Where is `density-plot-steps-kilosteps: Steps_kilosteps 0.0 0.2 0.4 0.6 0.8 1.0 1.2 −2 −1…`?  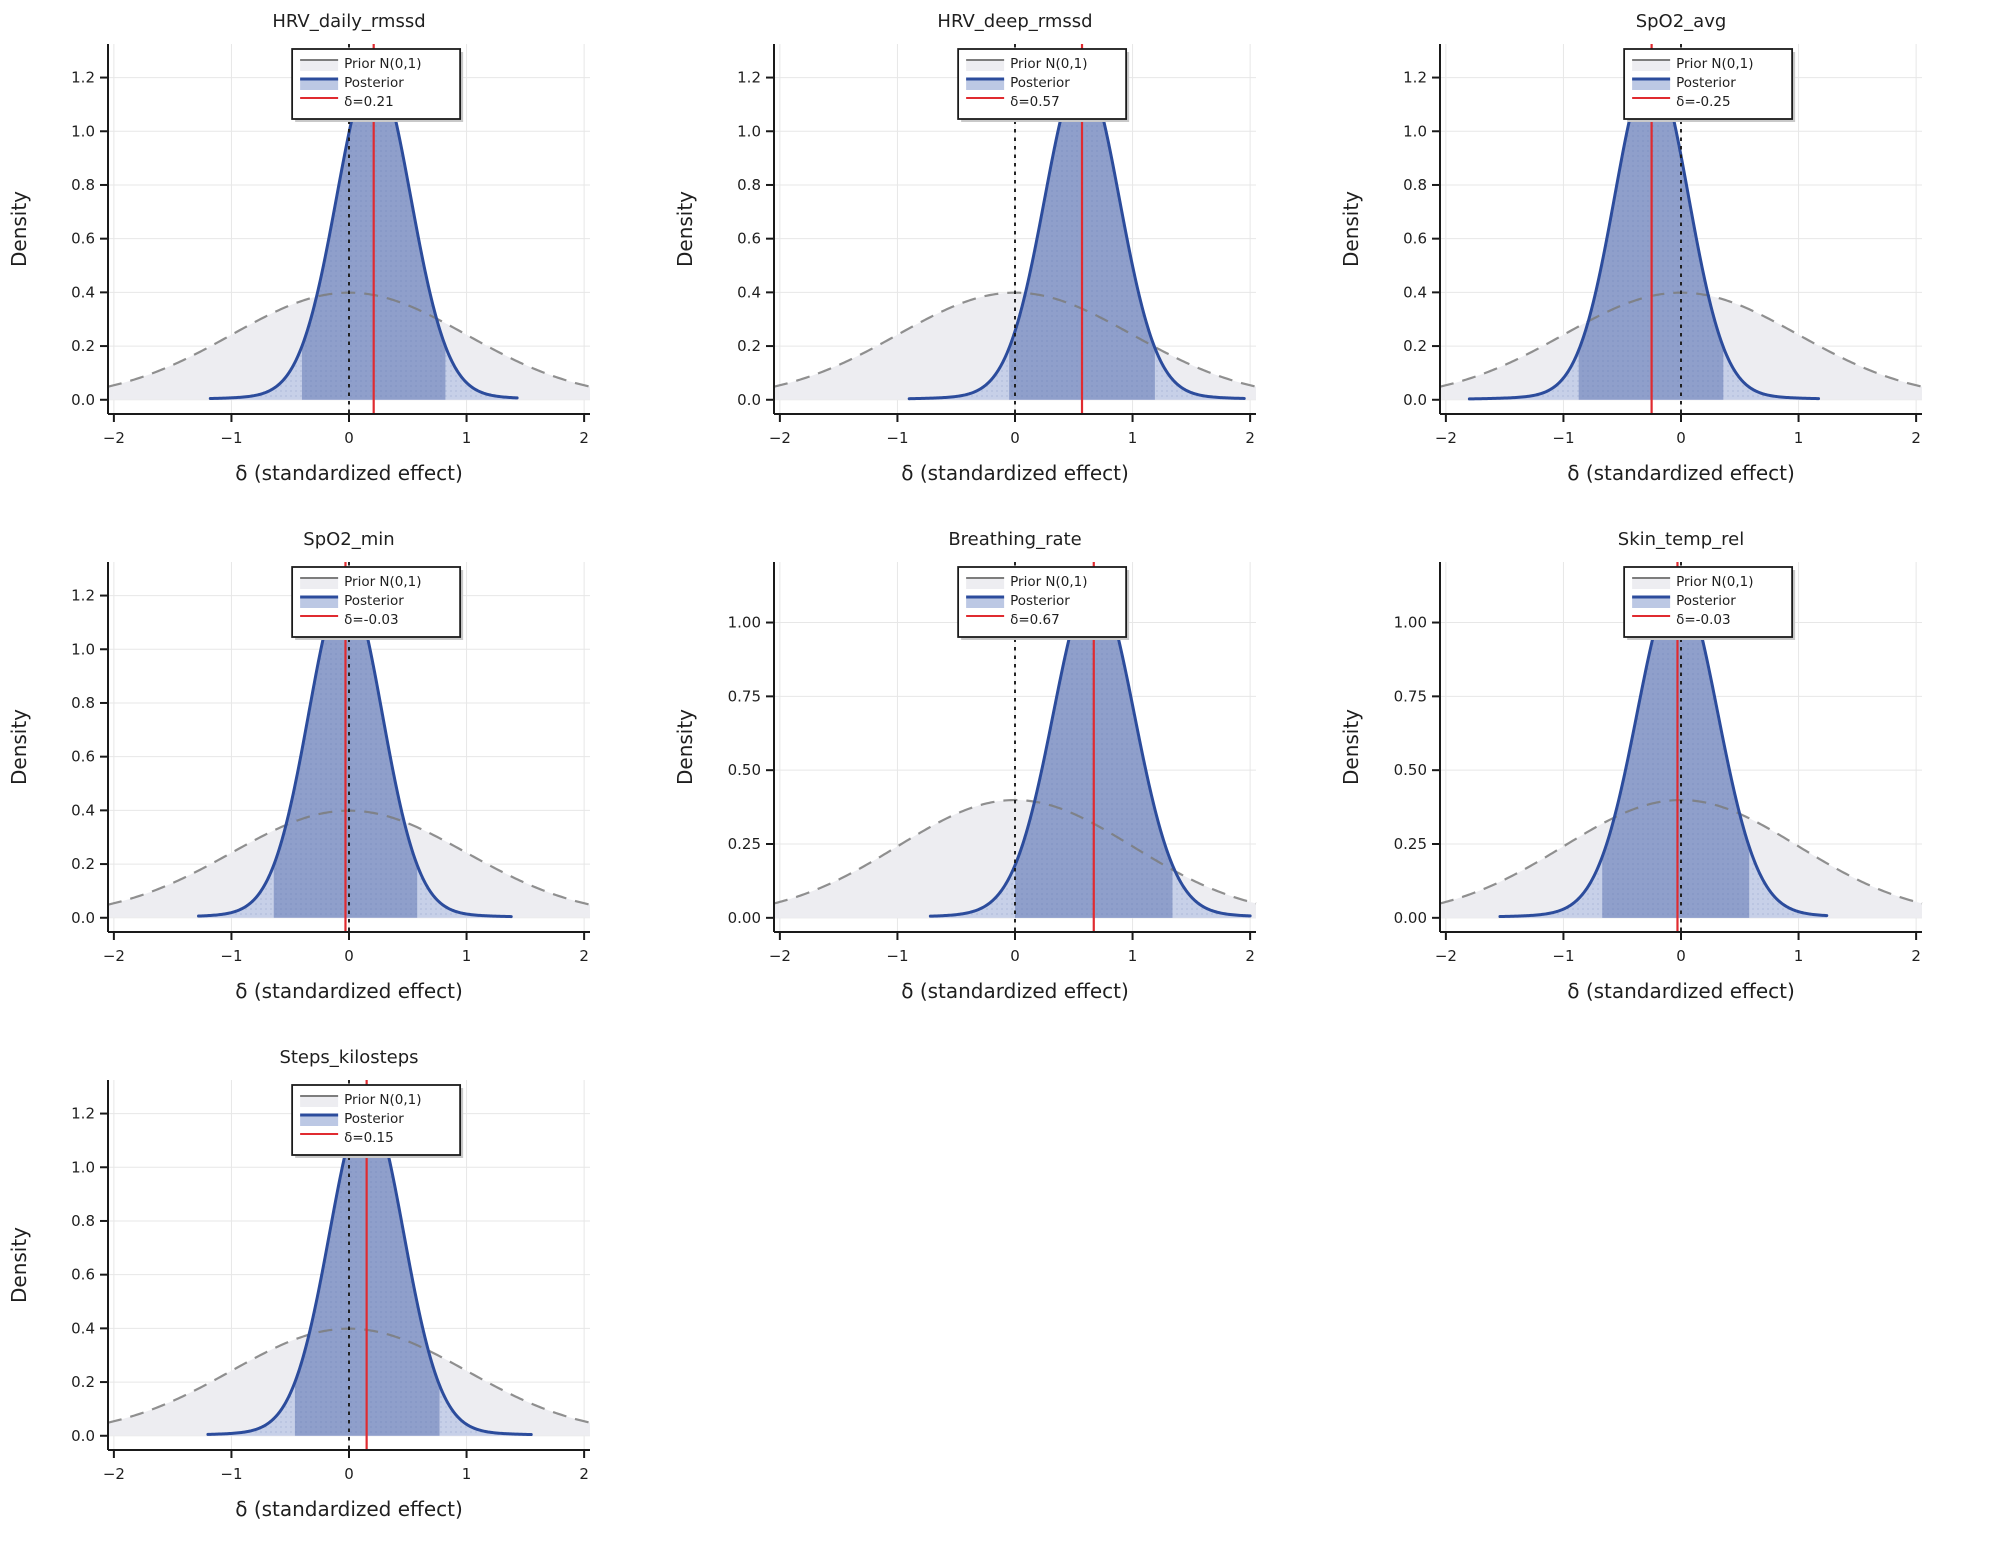
density-plot-steps-kilosteps: Steps_kilosteps 0.0 0.2 0.4 0.6 0.8 1.0 1.2 −2 −1… is located at coordinates (299, 1284).